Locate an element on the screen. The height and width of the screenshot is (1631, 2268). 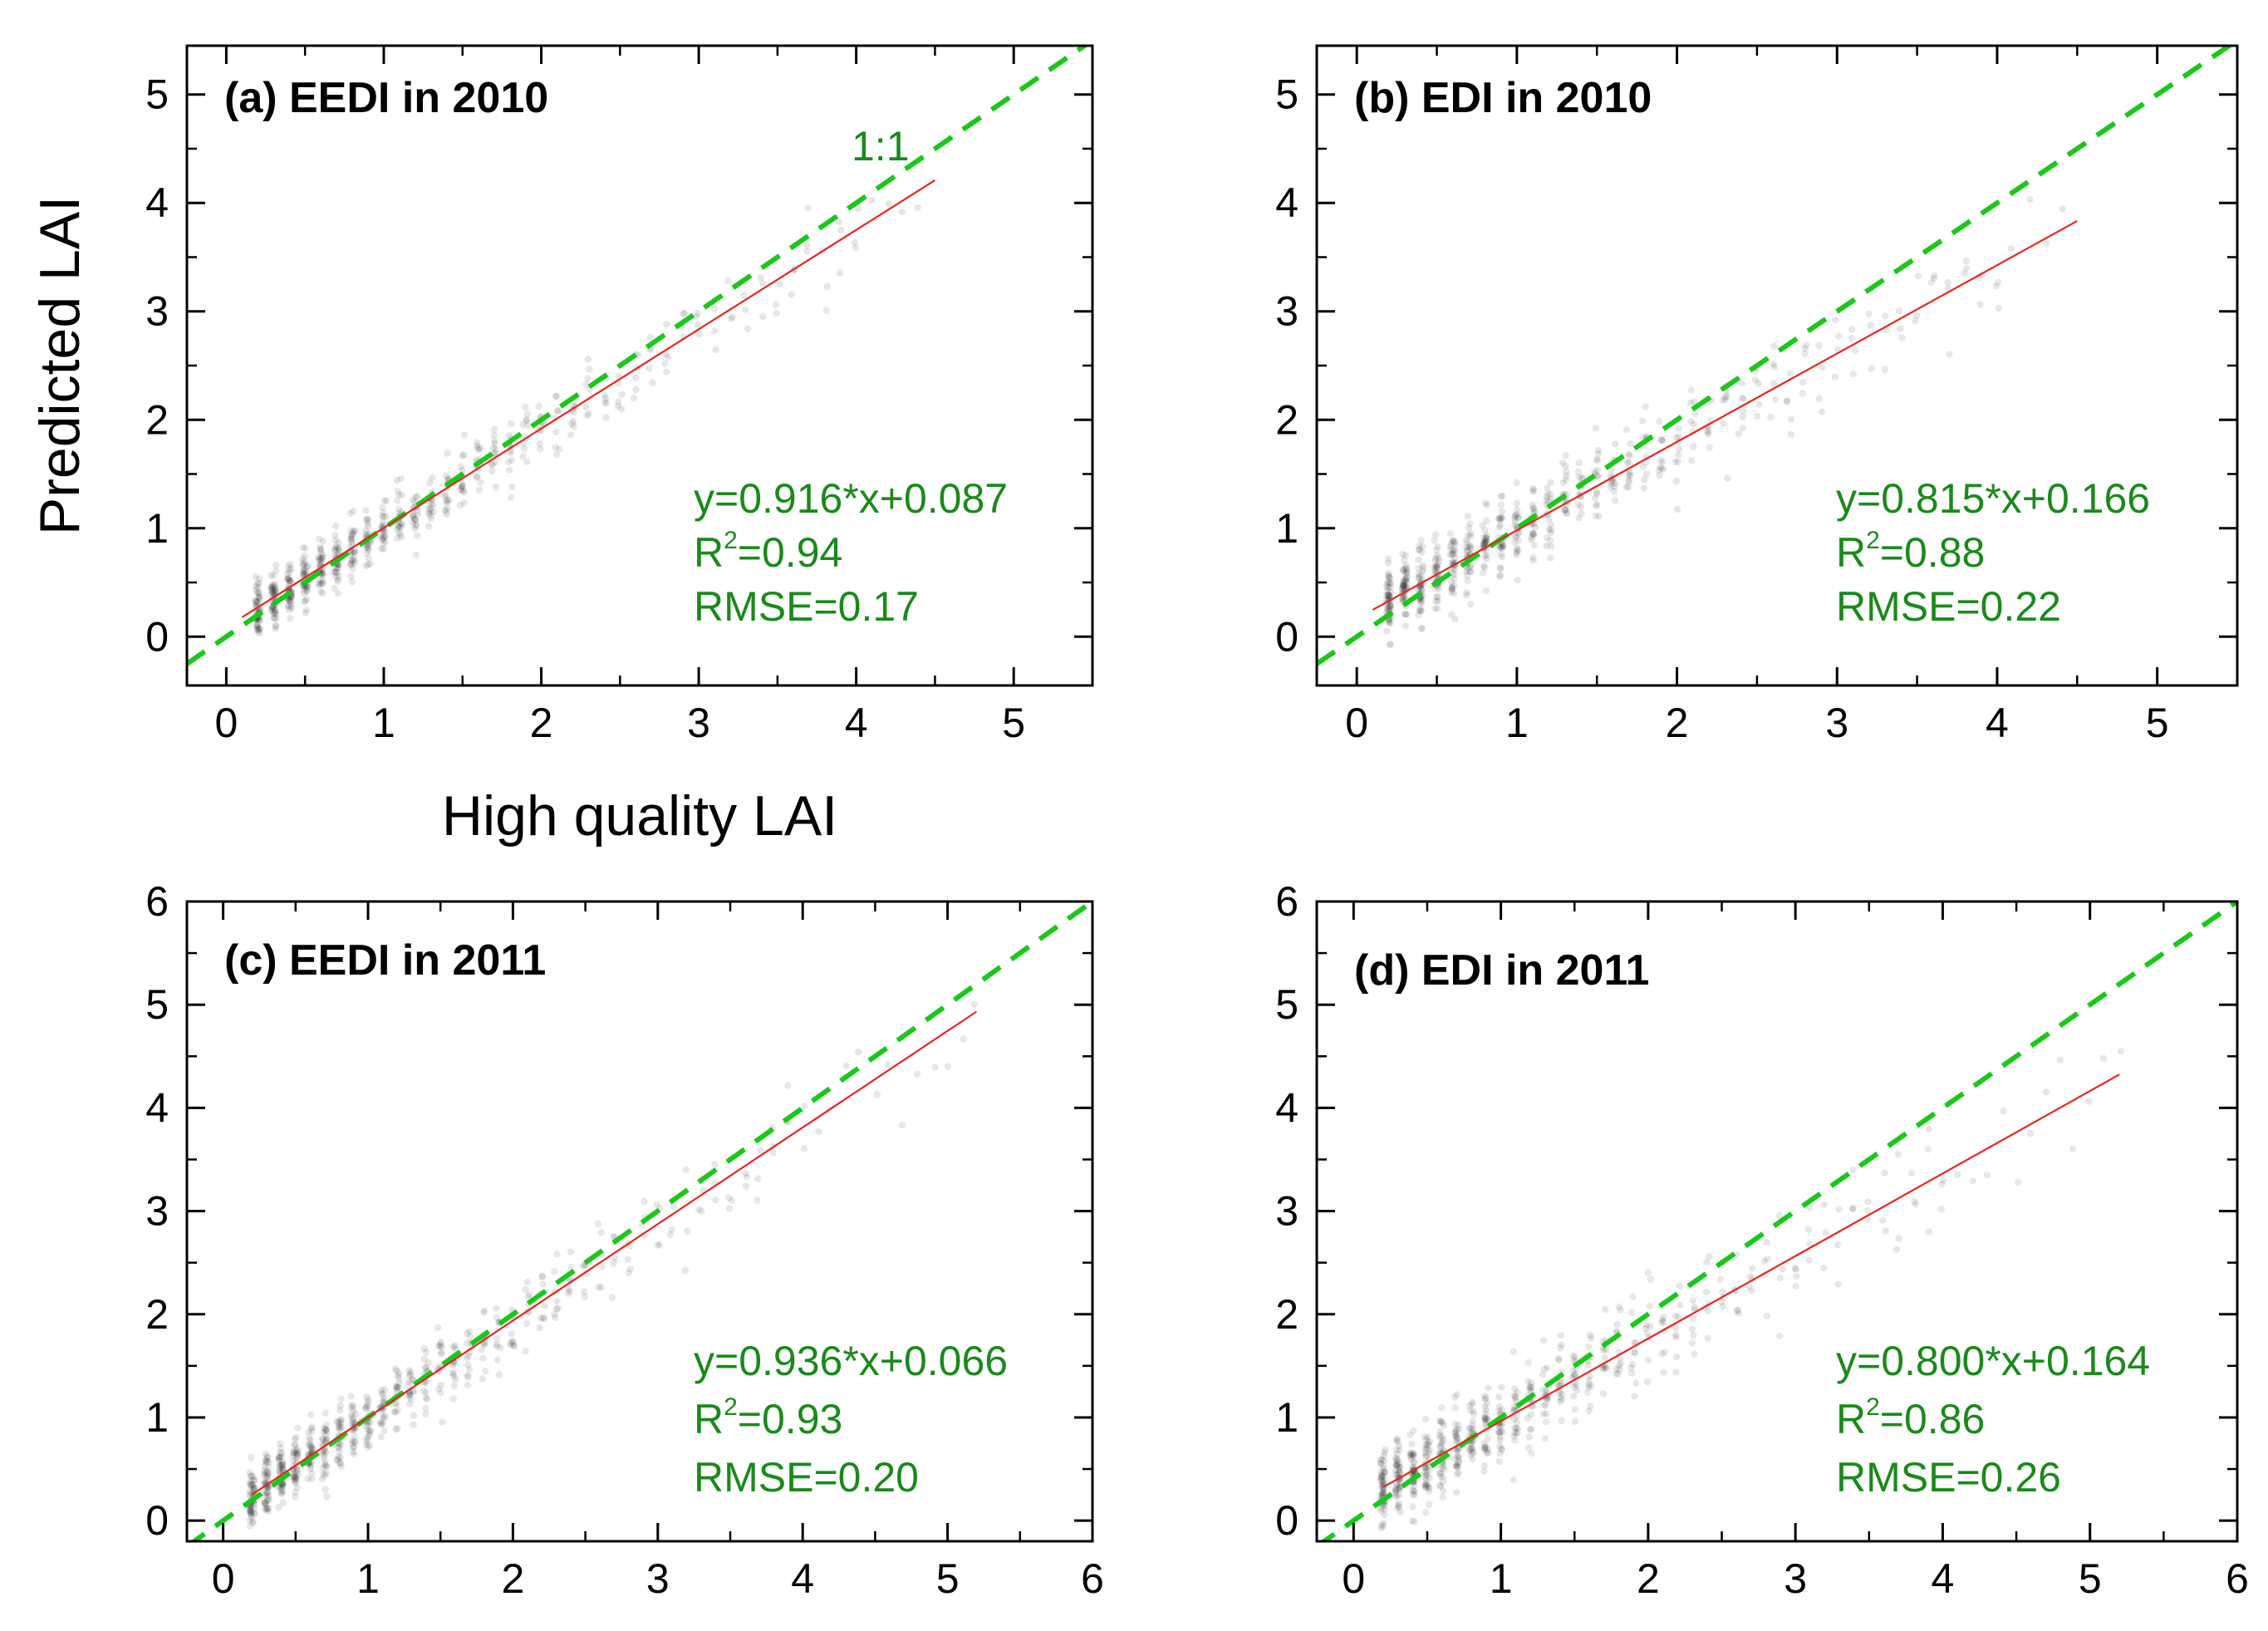
x-tick-label: 5 is located at coordinates (1013, 723).